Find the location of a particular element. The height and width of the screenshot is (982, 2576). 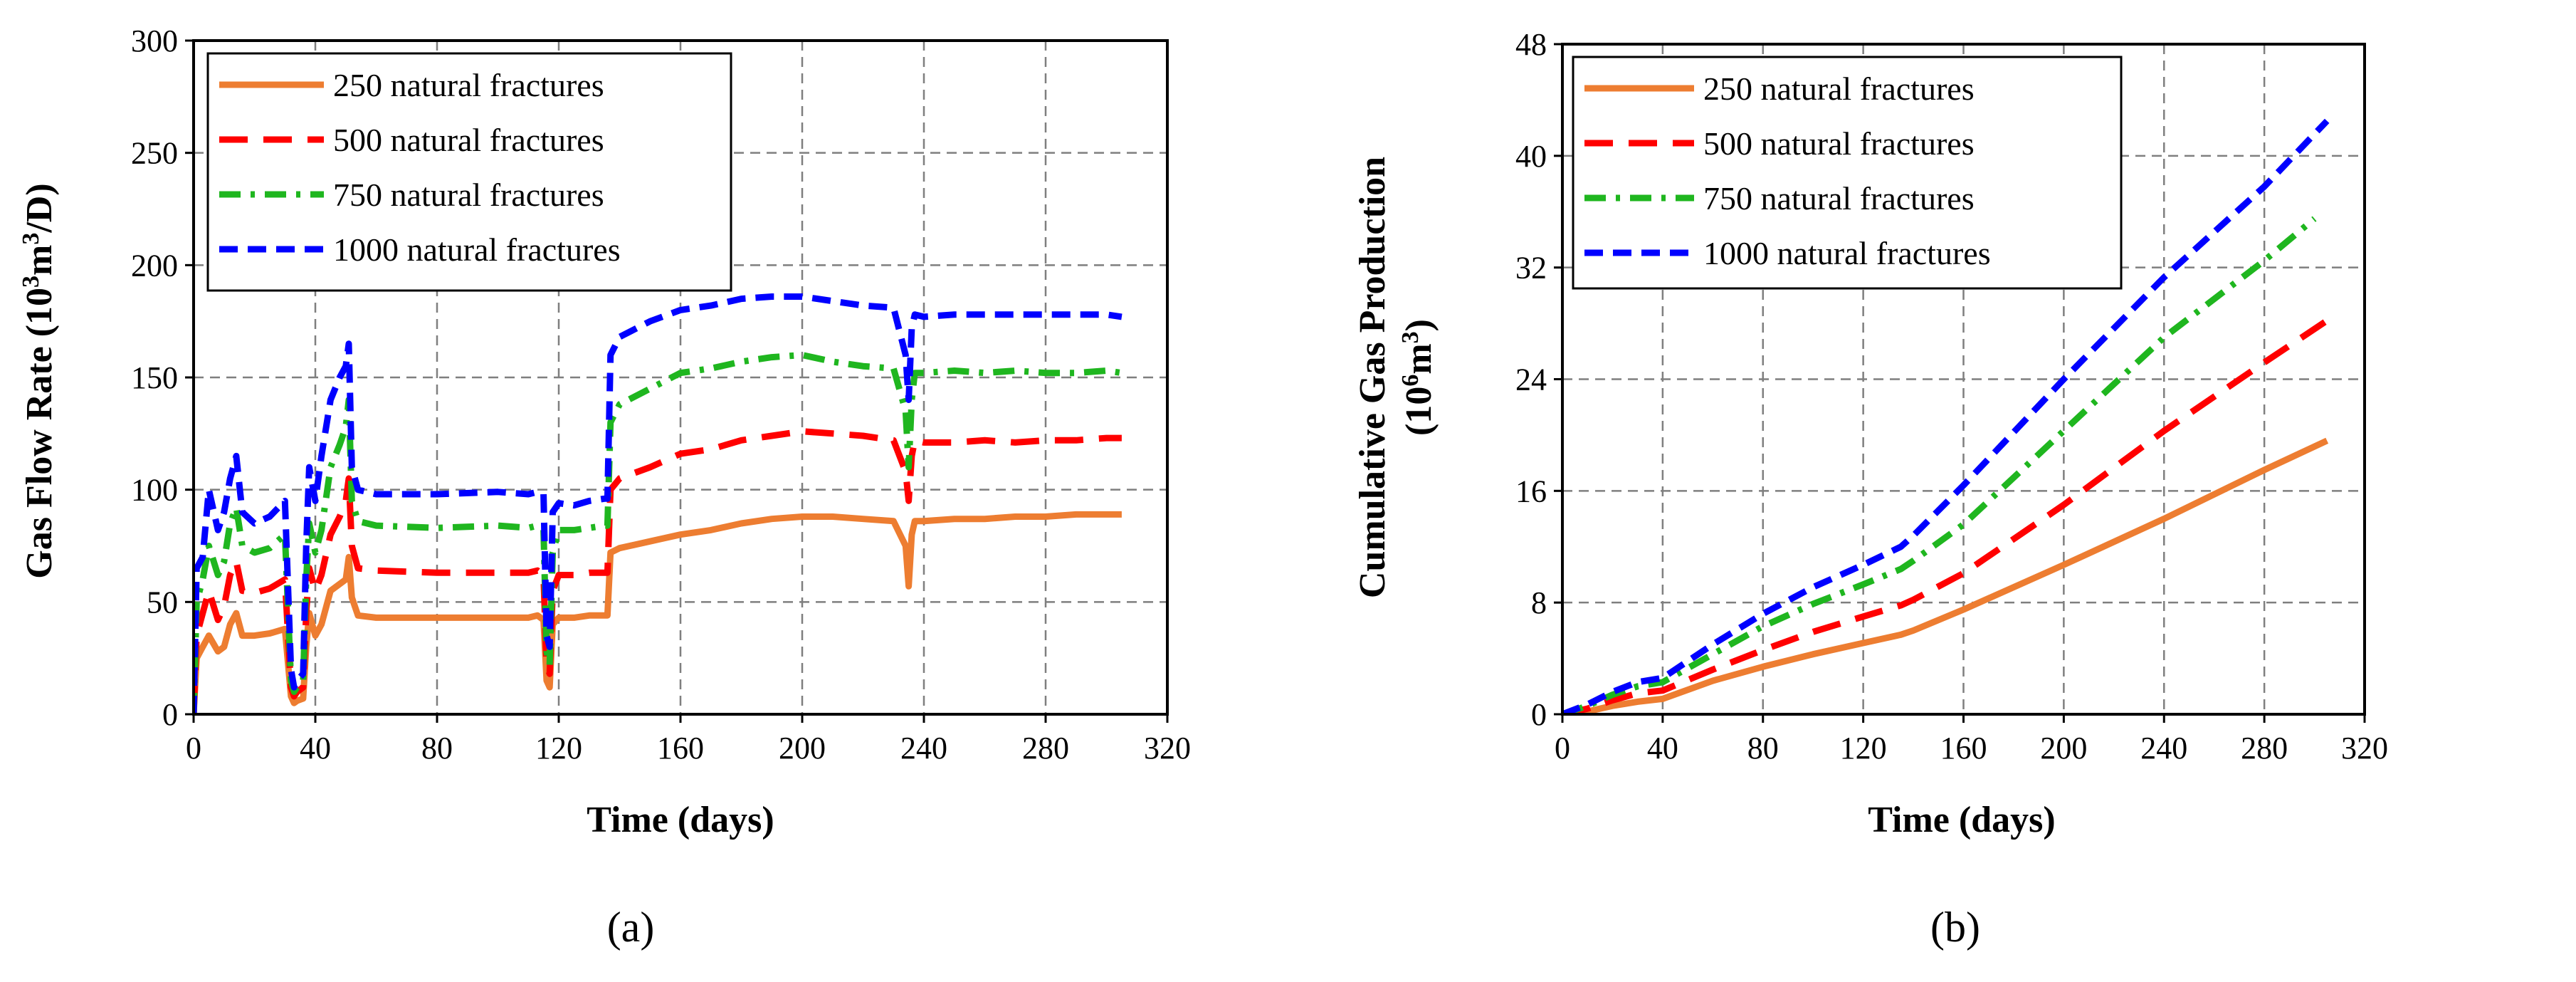

legend-label-a-1: 250 natural fractures is located at coordinates (468, 85).